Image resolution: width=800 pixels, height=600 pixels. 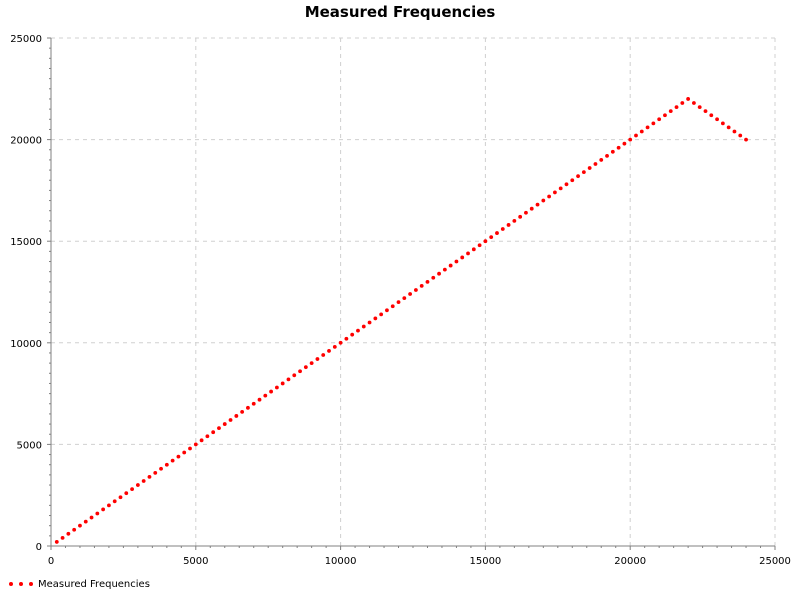 What do you see at coordinates (26, 39) in the screenshot?
I see `y-tick-label: 25000` at bounding box center [26, 39].